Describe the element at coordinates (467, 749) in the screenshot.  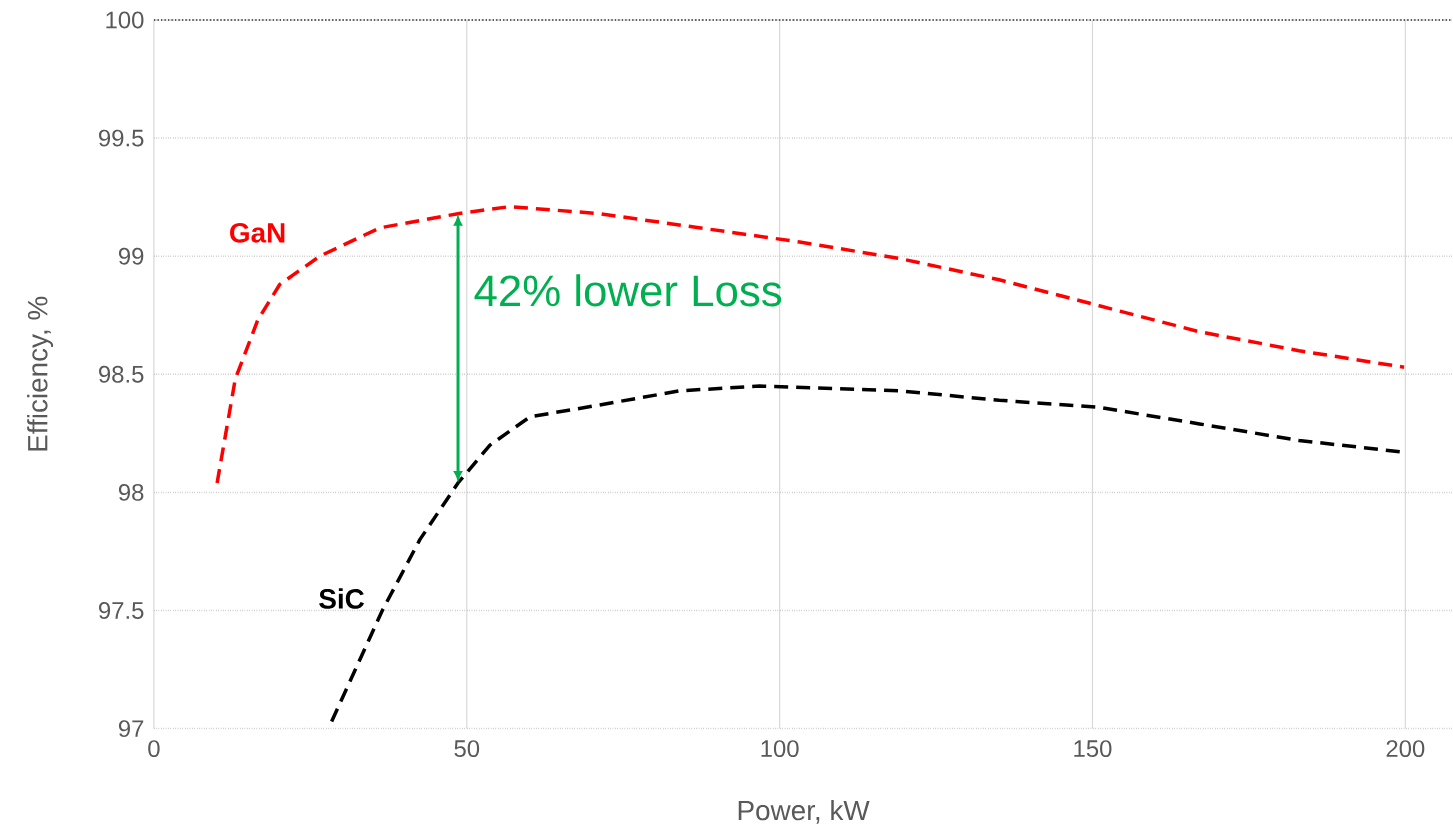
I see `x-tick-label: 50` at that location.